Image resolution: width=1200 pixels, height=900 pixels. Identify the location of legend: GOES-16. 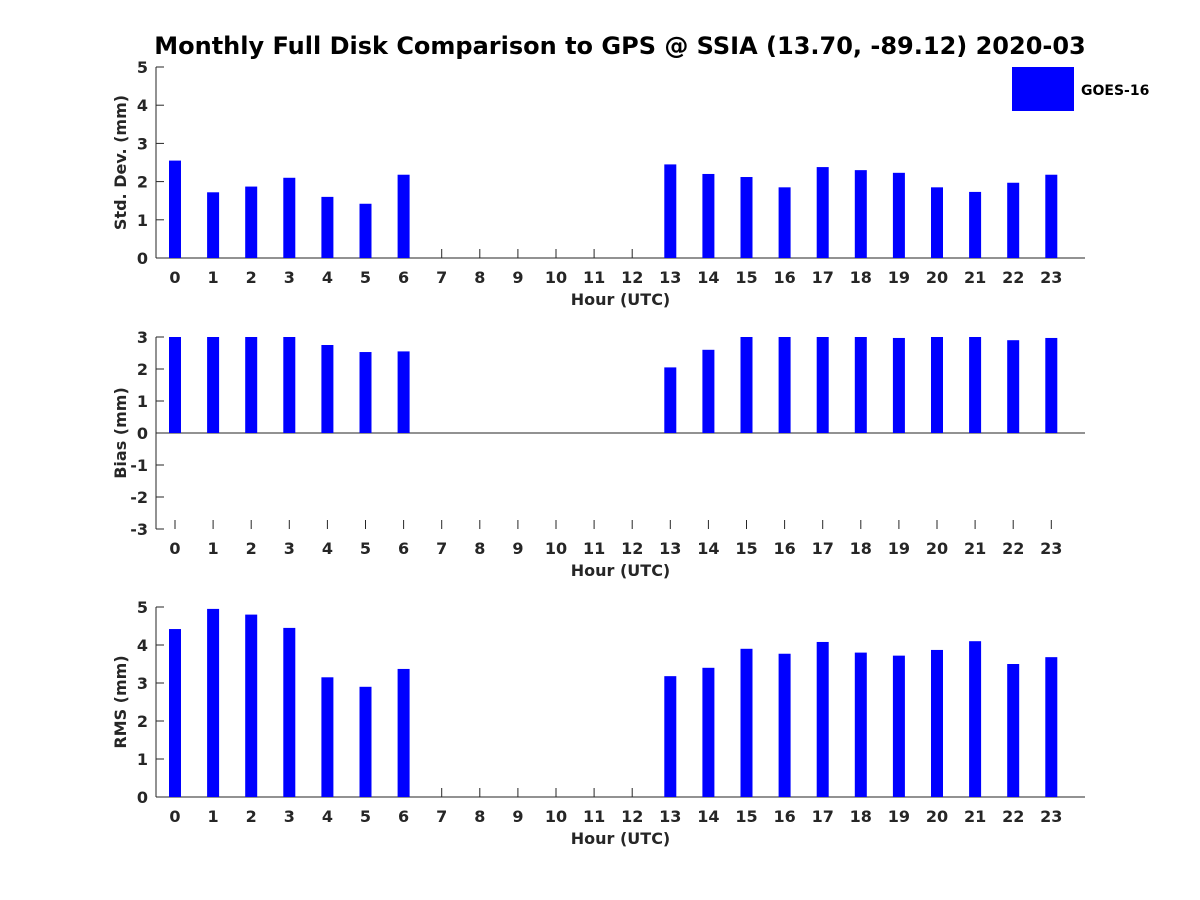
(1080, 89).